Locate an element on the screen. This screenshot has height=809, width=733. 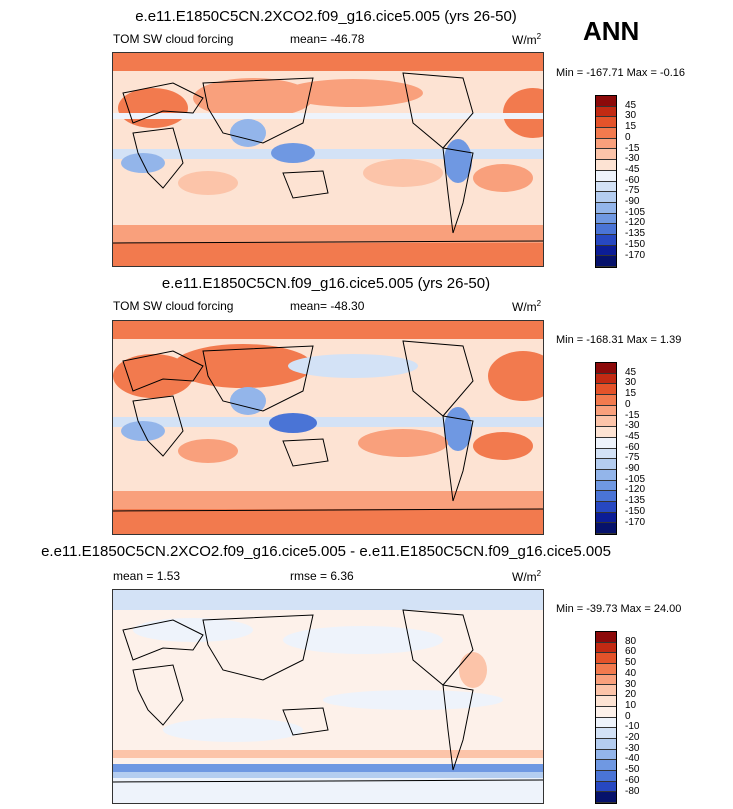
colorbar-tick-label: -40 is located at coordinates (632, 759).